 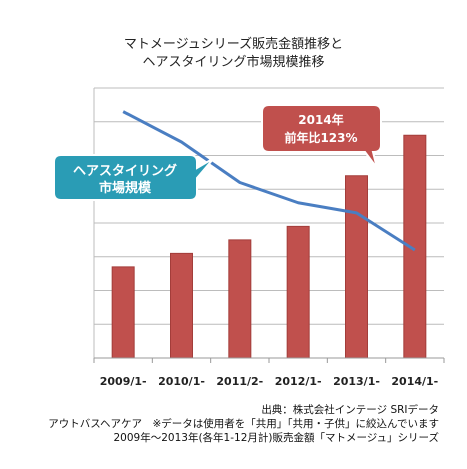 What do you see at coordinates (125, 188) in the screenshot?
I see `market-size-callout-line-2: 市場規模` at bounding box center [125, 188].